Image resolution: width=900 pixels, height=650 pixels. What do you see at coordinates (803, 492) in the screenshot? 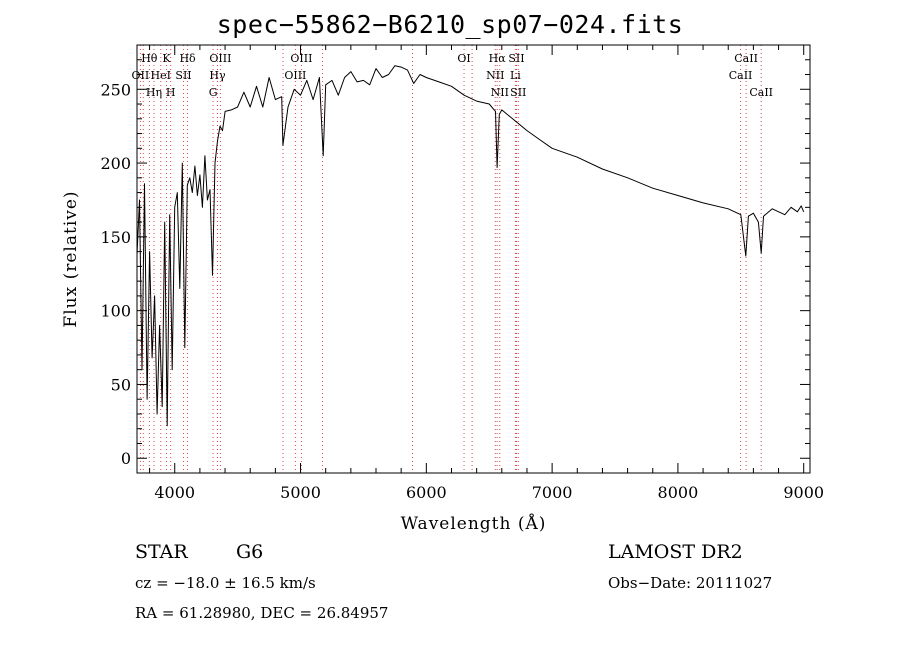
I see `x-tick-label: 9000` at bounding box center [803, 492].